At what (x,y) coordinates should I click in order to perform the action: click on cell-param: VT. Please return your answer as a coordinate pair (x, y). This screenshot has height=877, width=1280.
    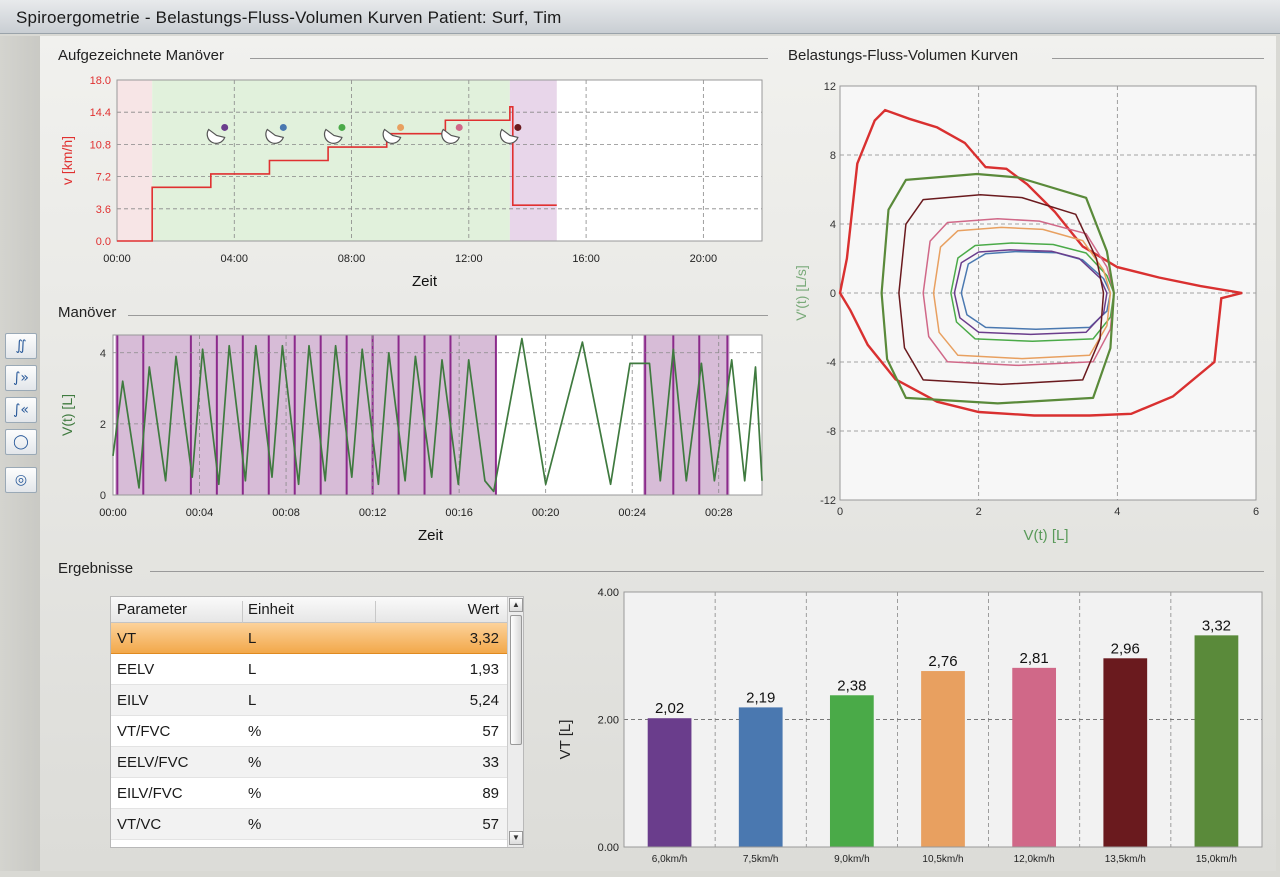
    Looking at the image, I should click on (127, 638).